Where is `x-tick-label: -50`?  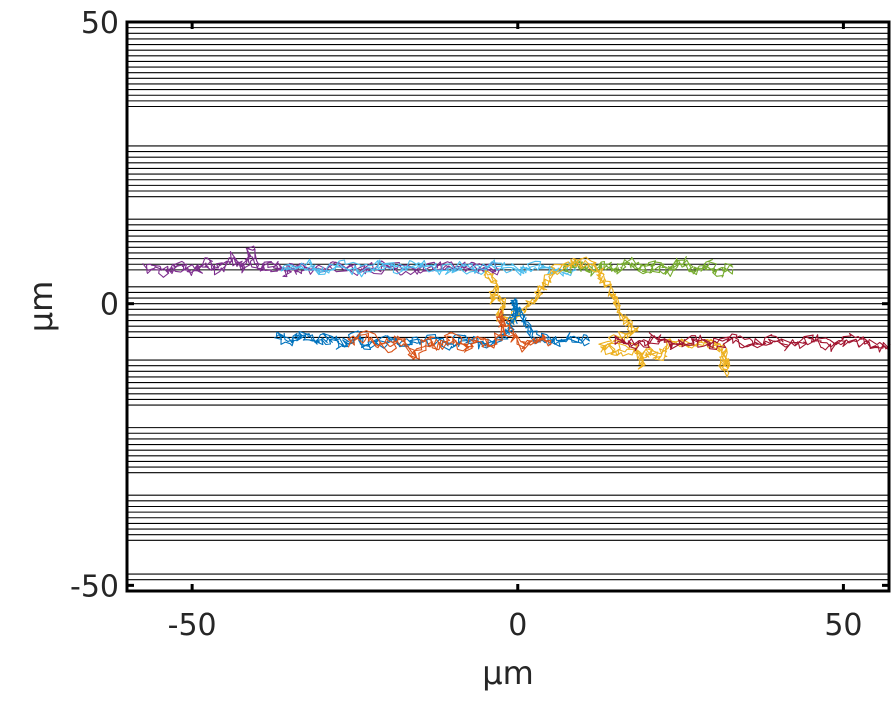 x-tick-label: -50 is located at coordinates (192, 625).